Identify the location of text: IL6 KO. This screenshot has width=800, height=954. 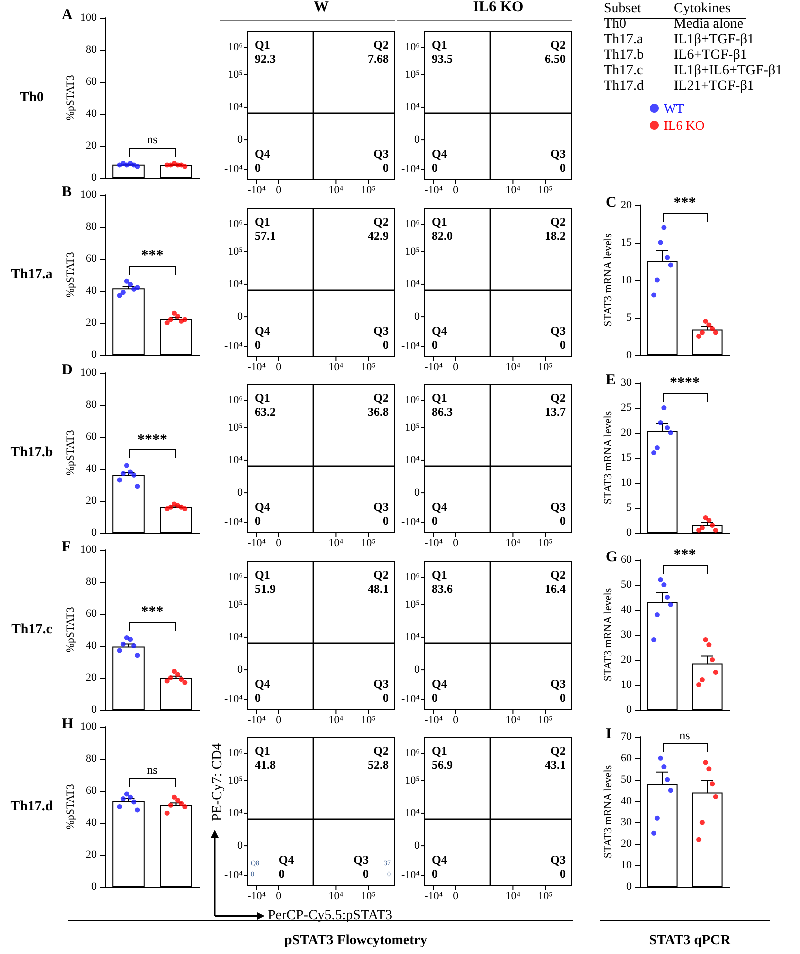
(498, 8).